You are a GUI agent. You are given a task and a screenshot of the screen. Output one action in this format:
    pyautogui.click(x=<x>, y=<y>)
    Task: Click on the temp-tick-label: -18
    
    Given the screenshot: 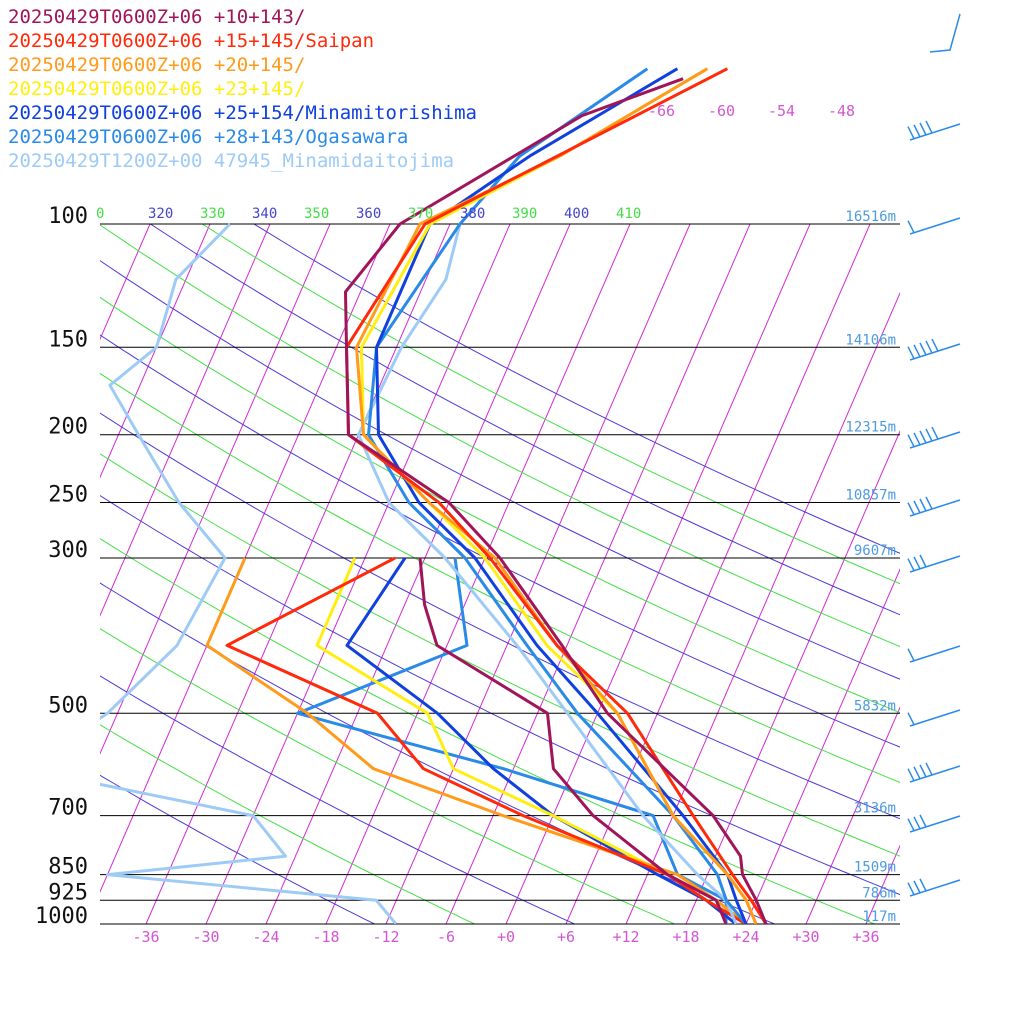 What is the action you would take?
    pyautogui.click(x=325, y=937)
    